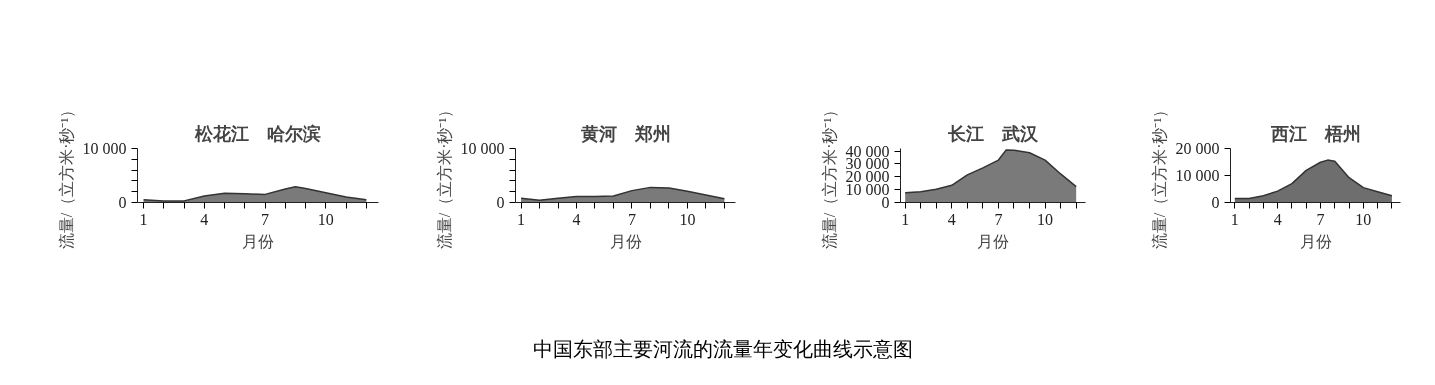 The height and width of the screenshot is (385, 1435). Describe the element at coordinates (625, 133) in the screenshot. I see `chart-title: 黄河 郑州` at that location.